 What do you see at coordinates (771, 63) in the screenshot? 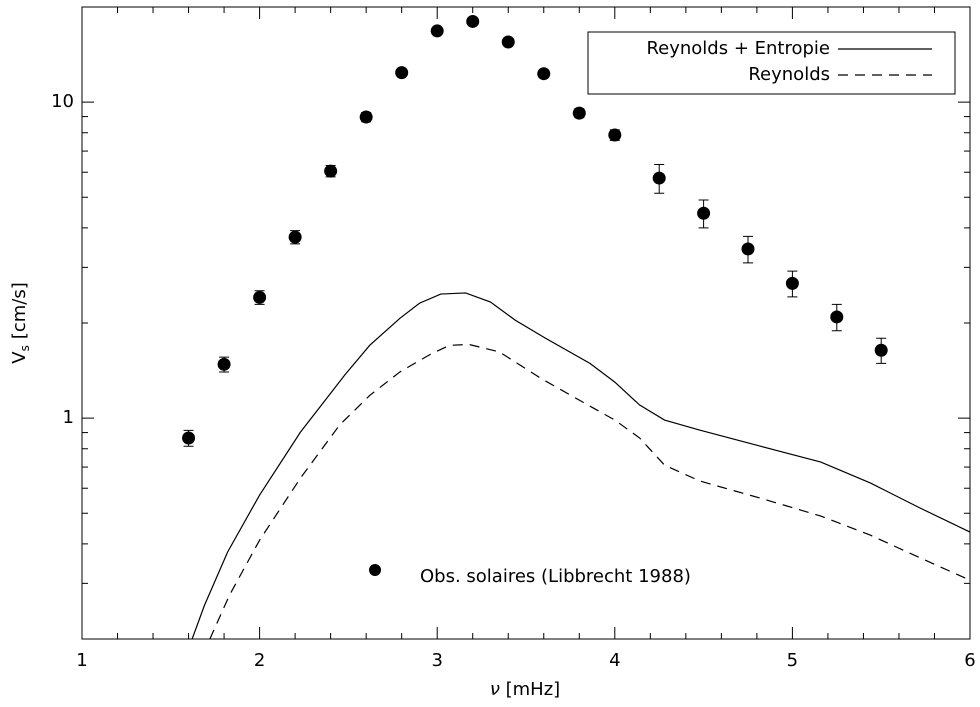
I see `legend-box` at bounding box center [771, 63].